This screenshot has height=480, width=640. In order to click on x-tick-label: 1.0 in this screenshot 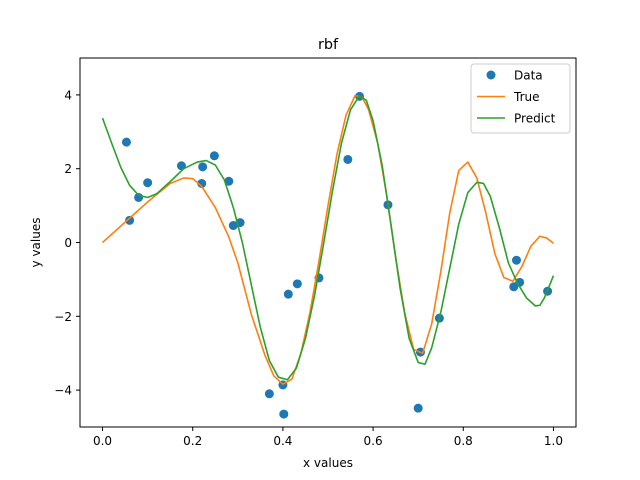, I will do `click(553, 441)`.